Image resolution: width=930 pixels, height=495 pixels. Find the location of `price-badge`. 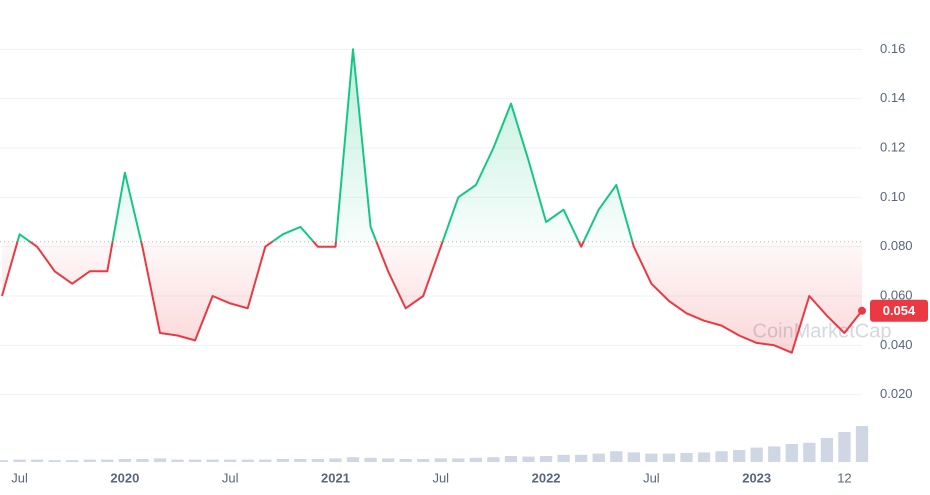

price-badge is located at coordinates (899, 310).